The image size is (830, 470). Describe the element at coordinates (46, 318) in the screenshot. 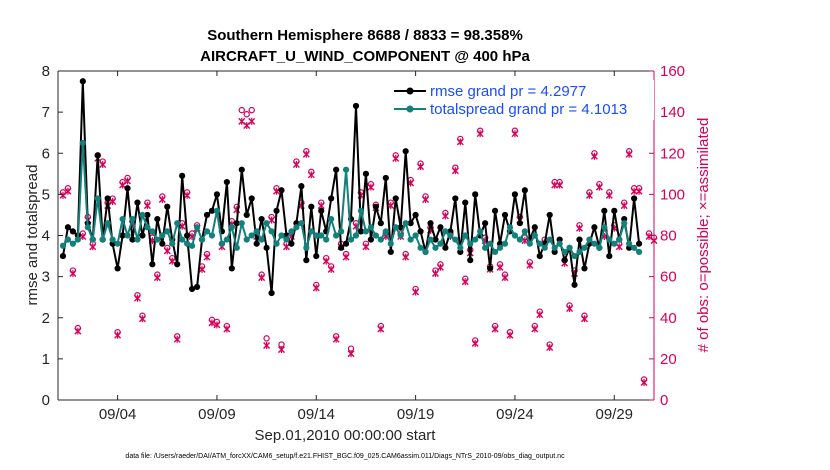

I see `y-left-tick-label: 2` at that location.